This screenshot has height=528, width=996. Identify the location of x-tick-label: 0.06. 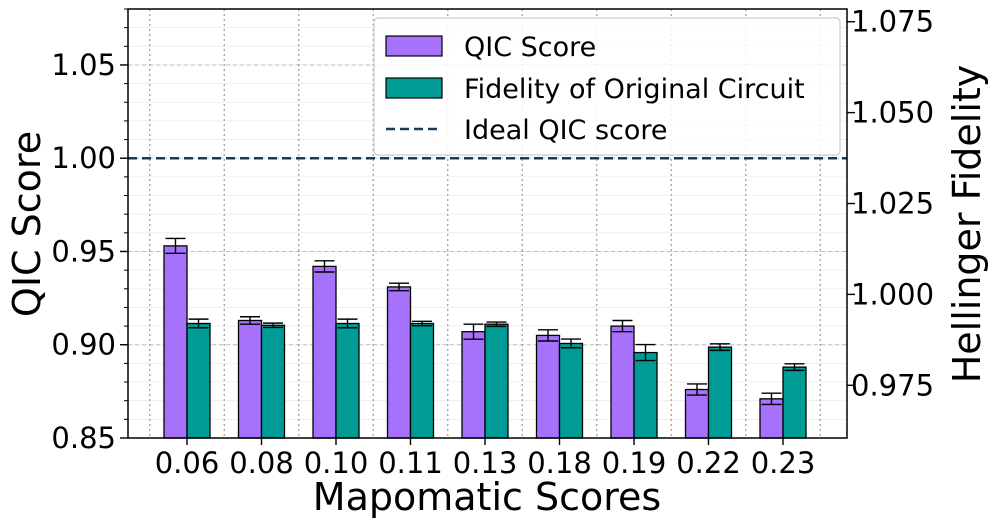
(187, 463).